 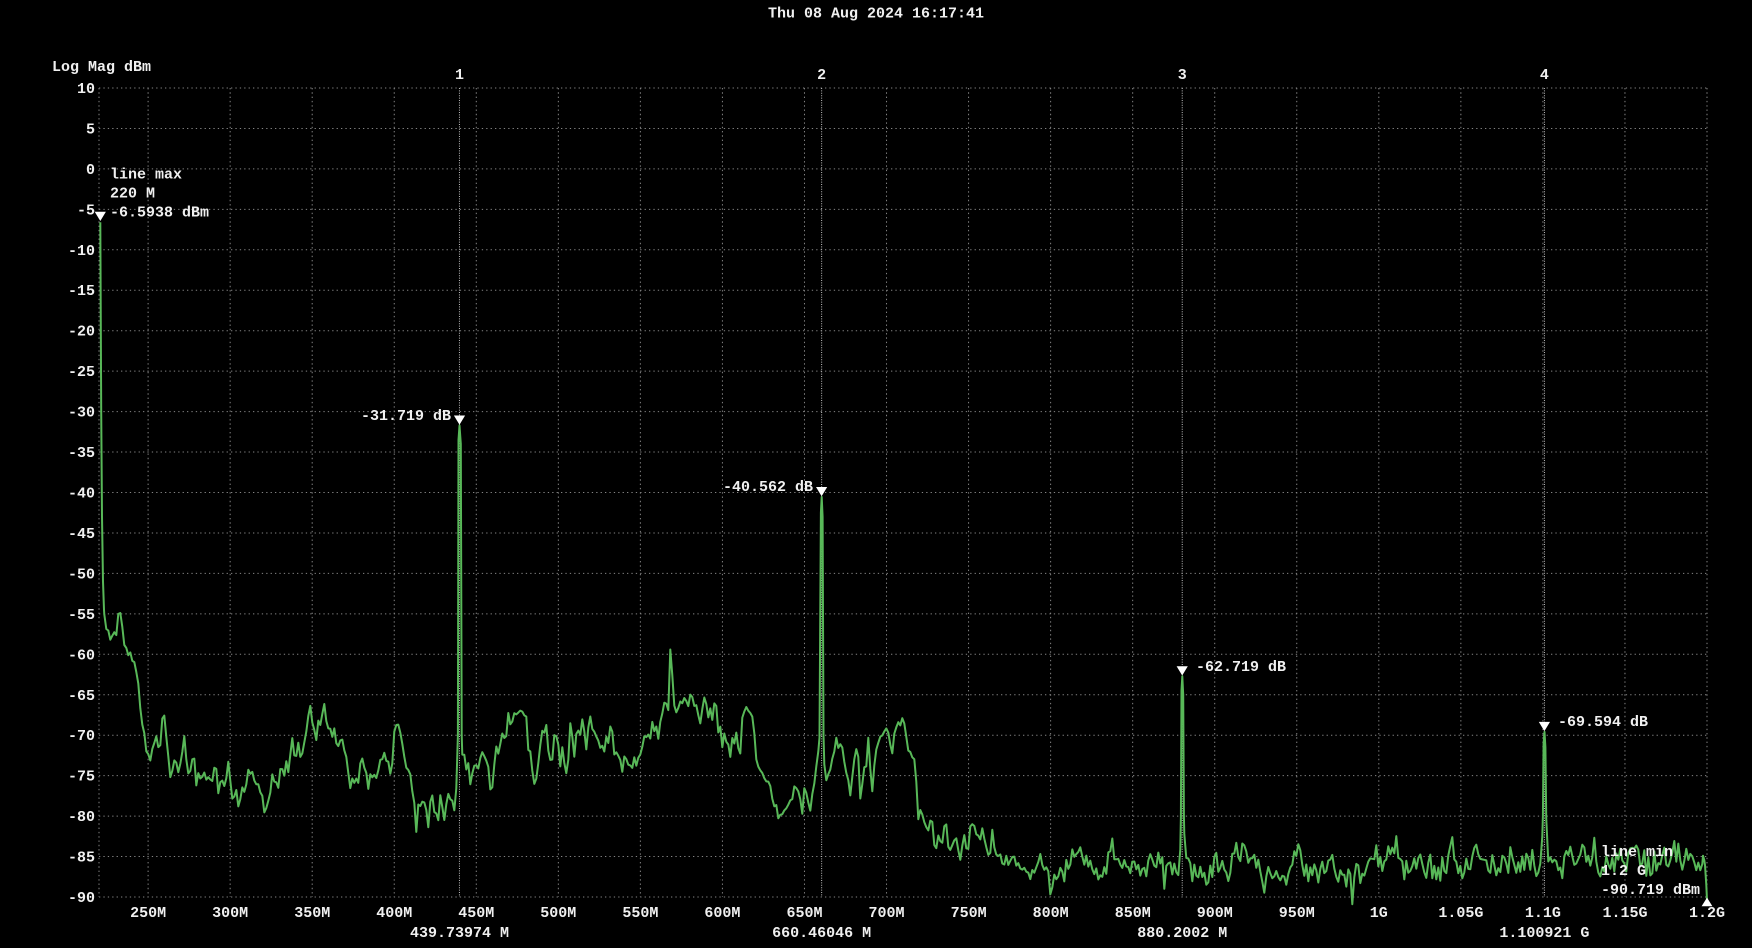 I want to click on svg-text: 800M, so click(x=1051, y=913).